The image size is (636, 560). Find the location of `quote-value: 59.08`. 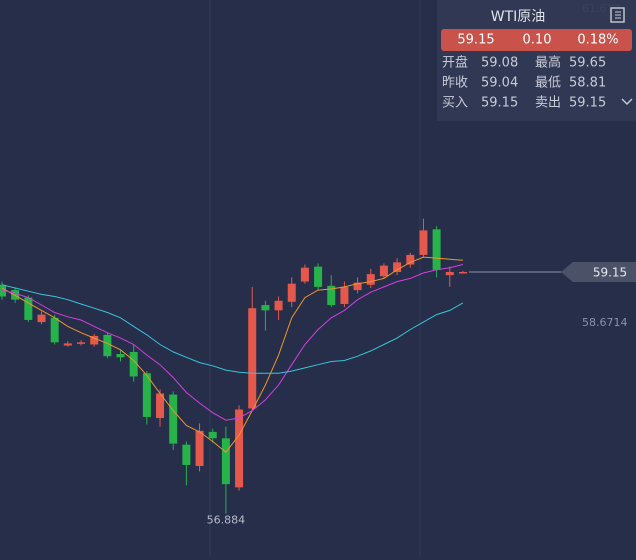

quote-value: 59.08 is located at coordinates (499, 63).